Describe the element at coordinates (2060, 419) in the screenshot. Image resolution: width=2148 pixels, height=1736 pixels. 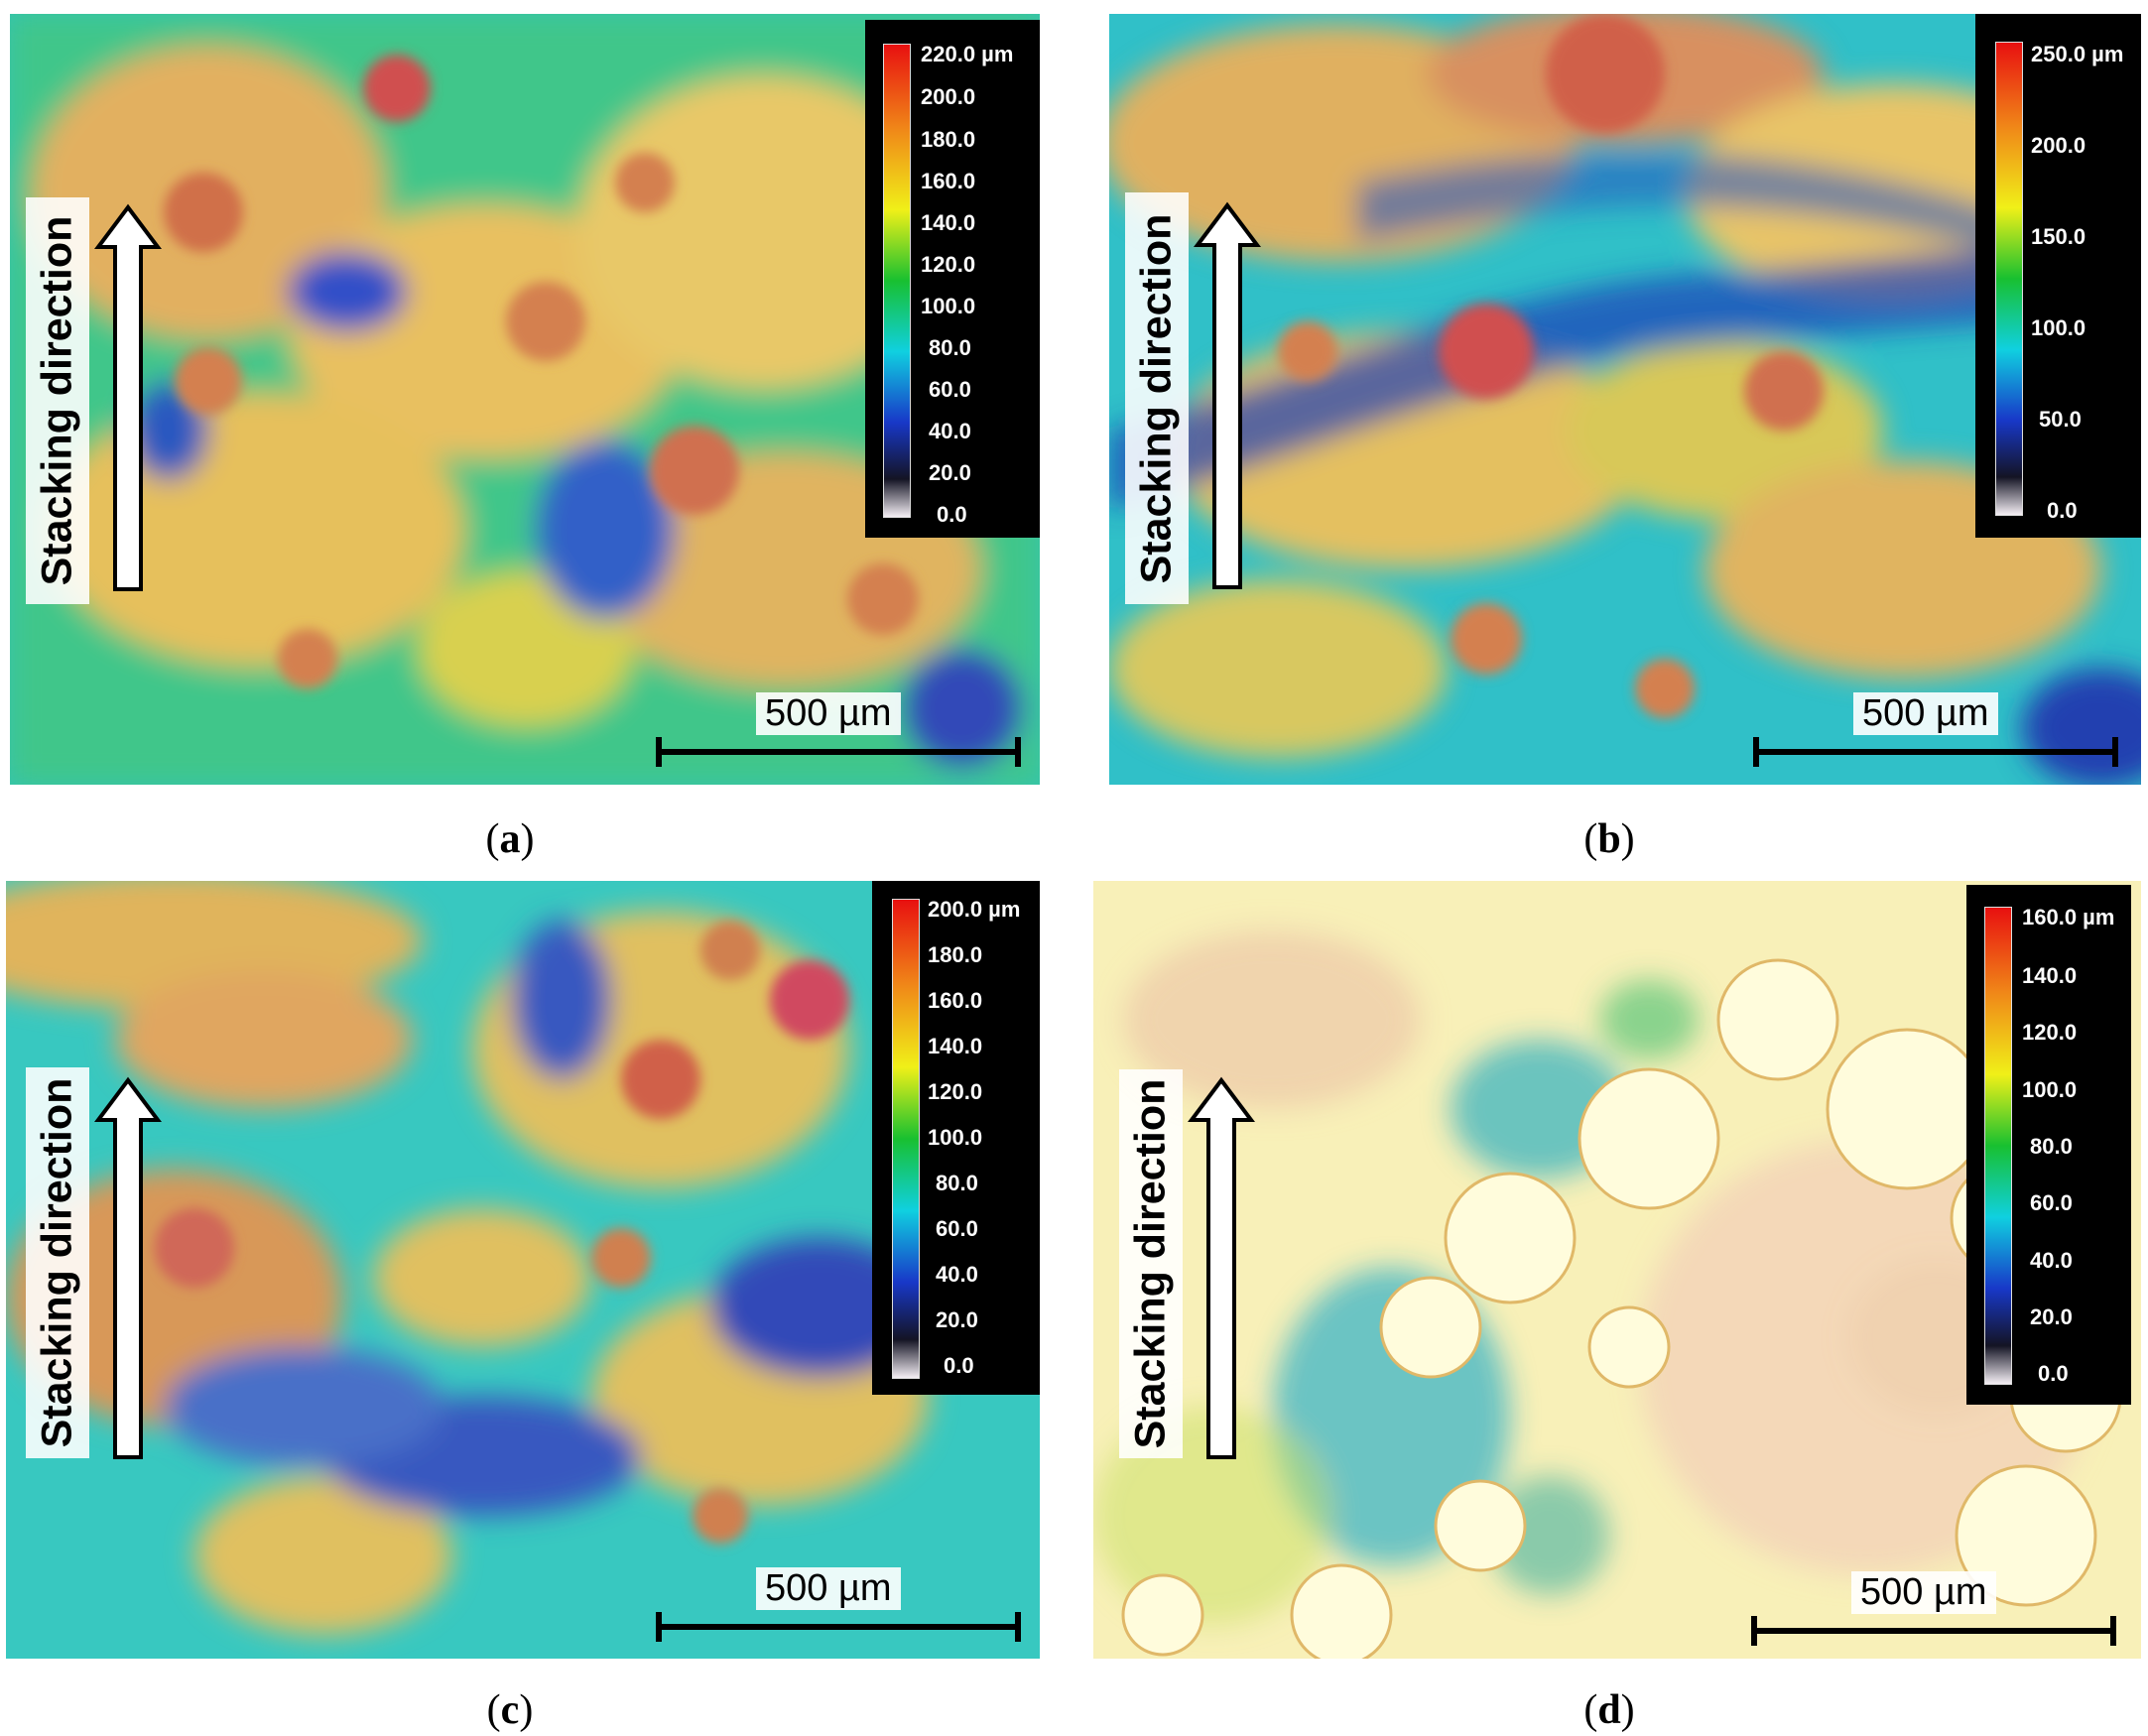
I see `legend-tick-label: 50.0` at that location.